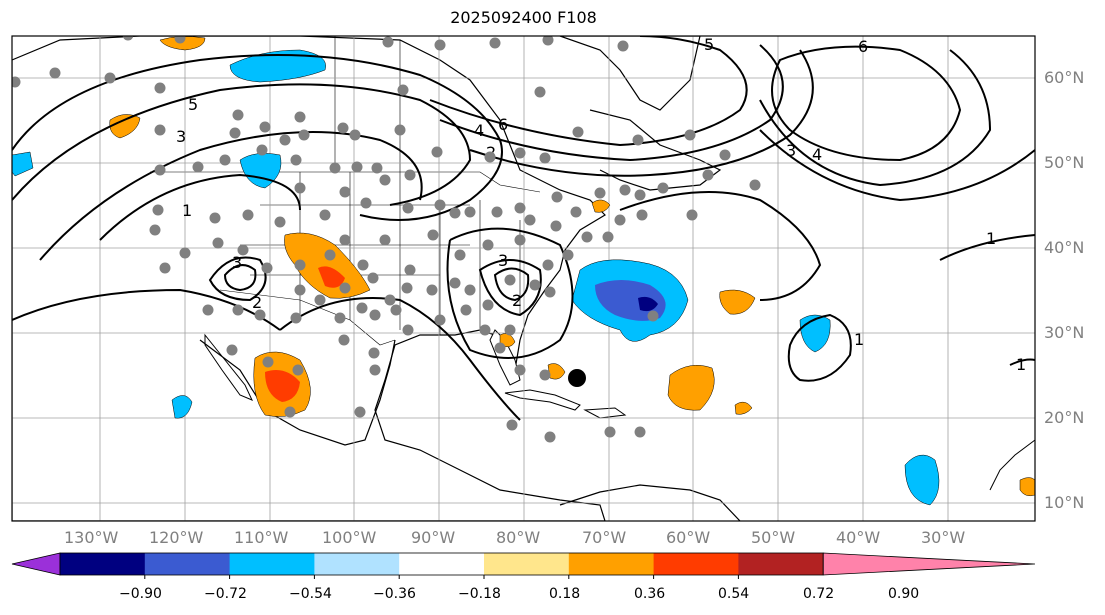 This screenshot has width=1105, height=615. What do you see at coordinates (1064, 502) in the screenshot?
I see `lat-label: 10°N` at bounding box center [1064, 502].